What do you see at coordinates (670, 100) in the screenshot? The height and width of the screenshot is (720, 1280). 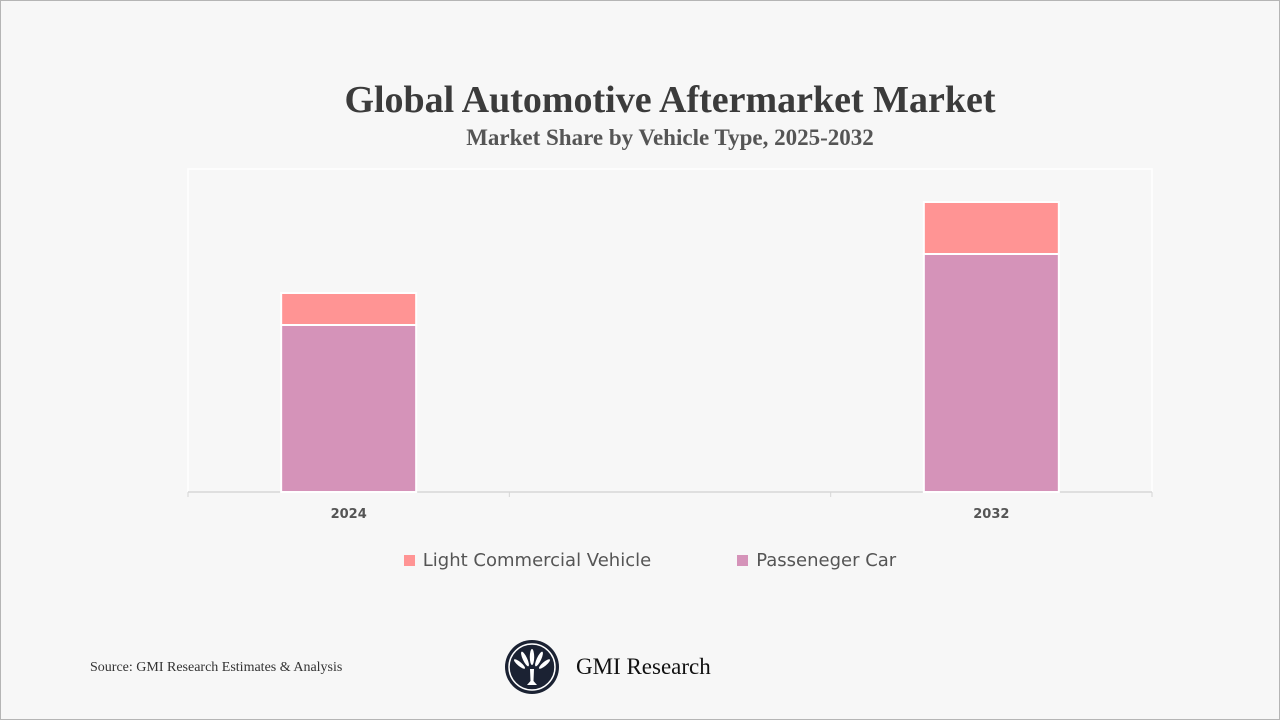 I see `chart-title: Global Automotive Aftermarket Market` at bounding box center [670, 100].